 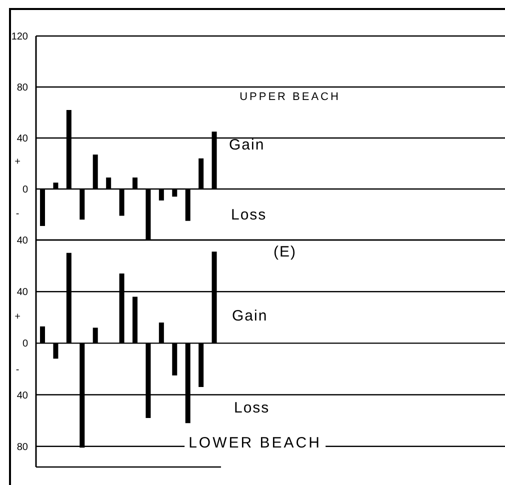 I want to click on y-tick-label: 120, so click(x=19, y=37).